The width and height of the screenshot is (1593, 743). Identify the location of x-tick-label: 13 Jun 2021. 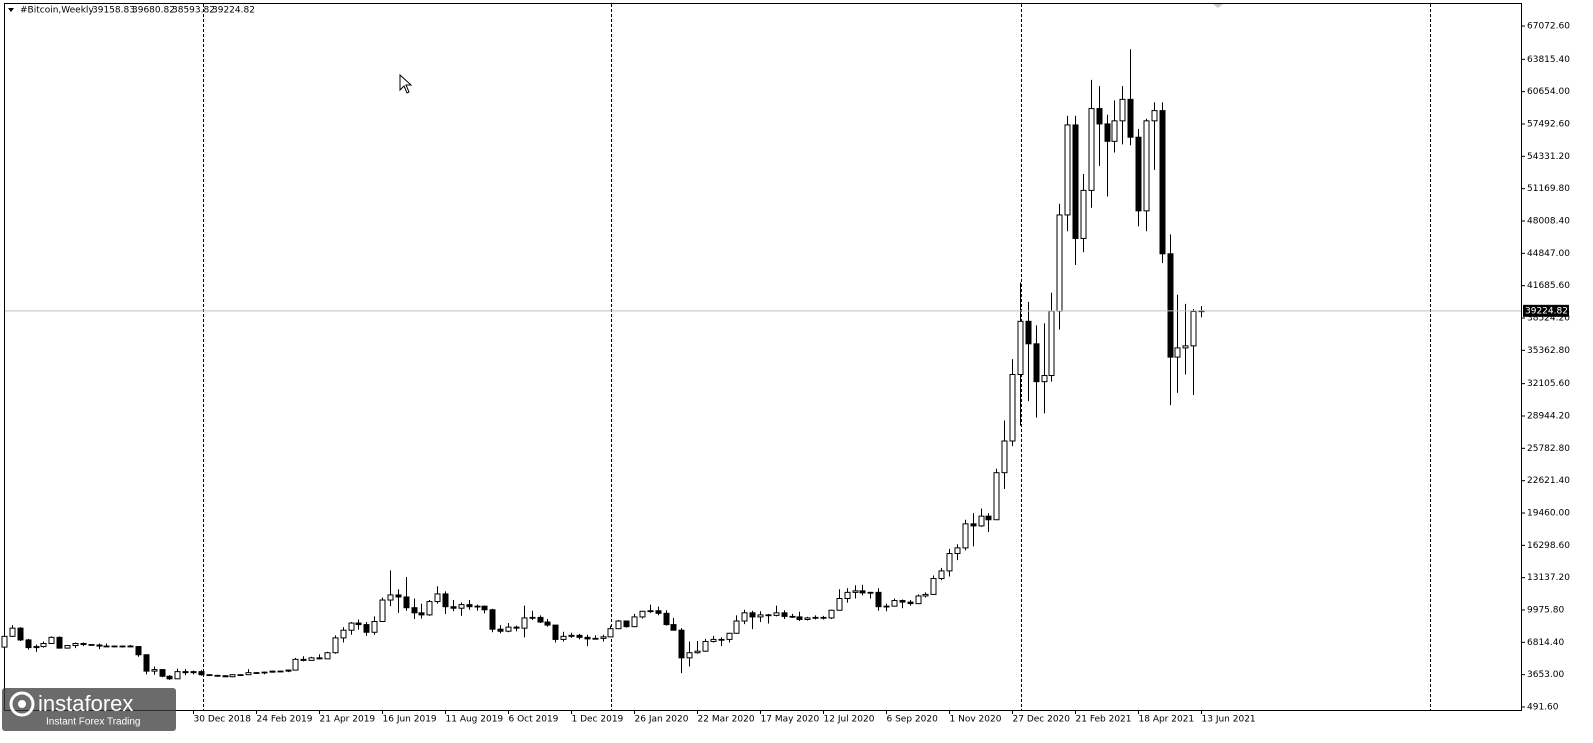
(1229, 720).